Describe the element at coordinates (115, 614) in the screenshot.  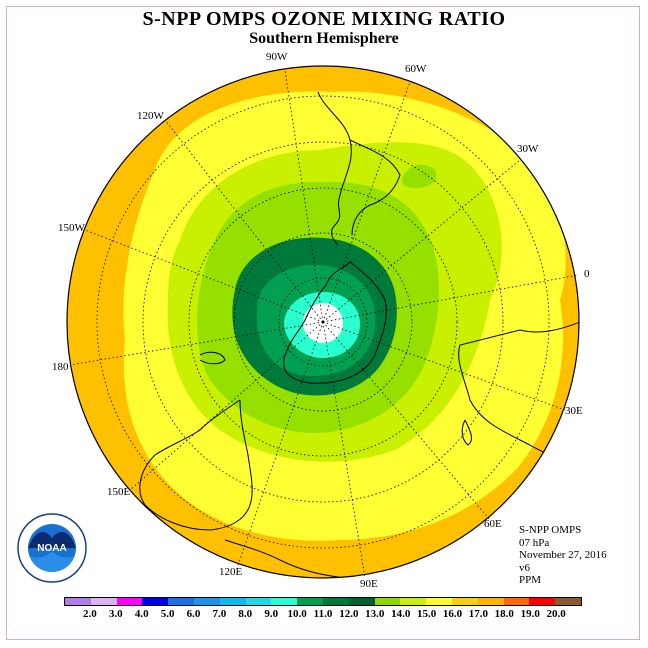
I see `color-scale-tick-label: 3.0` at that location.